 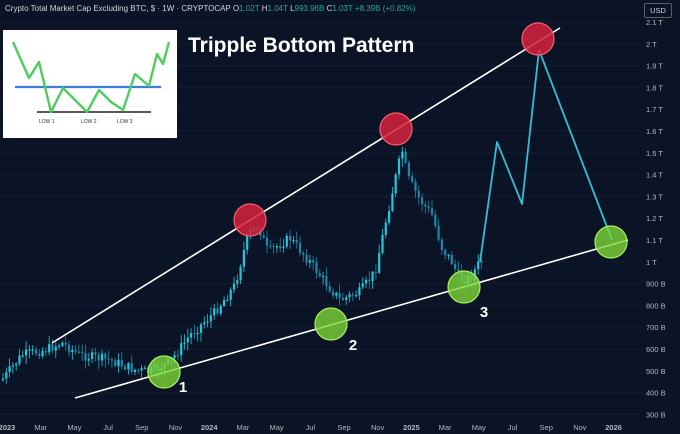 What do you see at coordinates (125, 122) in the screenshot?
I see `inset-low3: LOW 3` at bounding box center [125, 122].